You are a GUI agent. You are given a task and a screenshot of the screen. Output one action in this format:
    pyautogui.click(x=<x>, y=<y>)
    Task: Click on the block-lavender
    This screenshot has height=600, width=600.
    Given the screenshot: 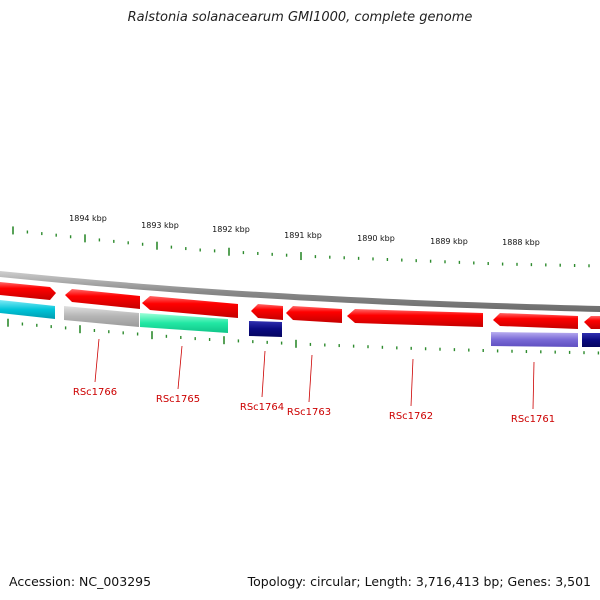 What is the action you would take?
    pyautogui.click(x=534, y=339)
    